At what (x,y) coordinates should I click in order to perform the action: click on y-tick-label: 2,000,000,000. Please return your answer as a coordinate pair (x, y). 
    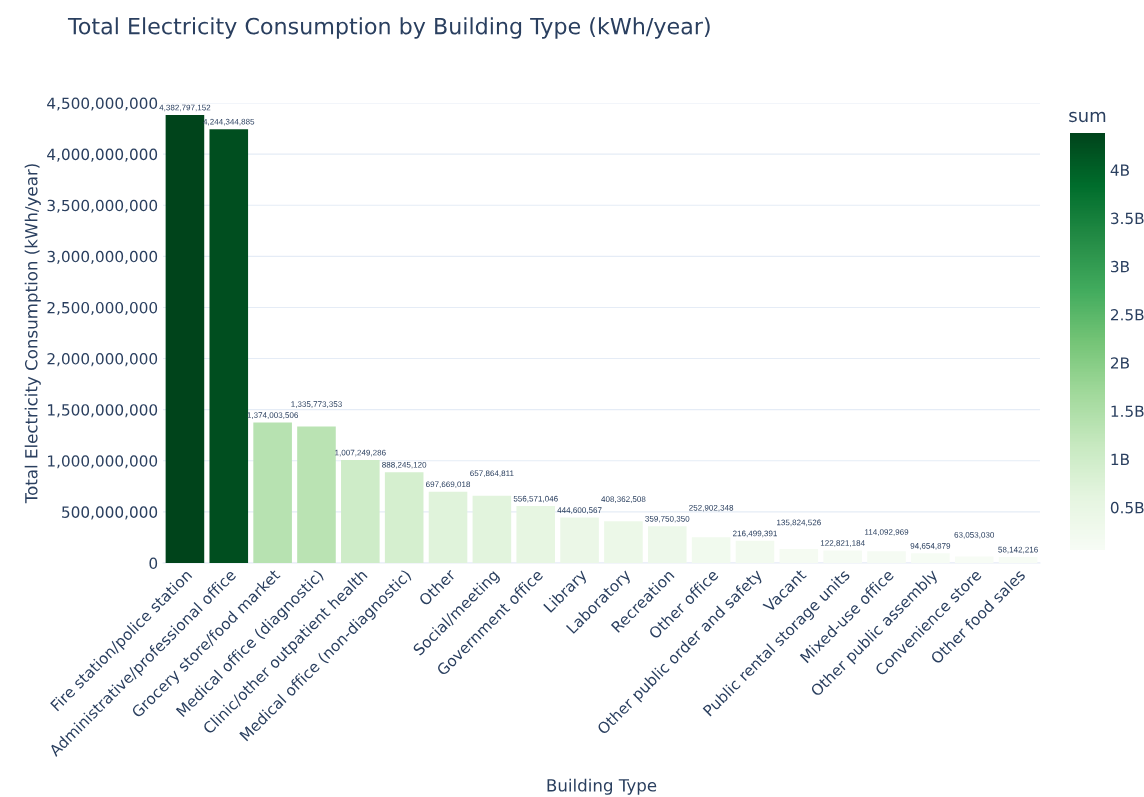
    Looking at the image, I should click on (102, 360).